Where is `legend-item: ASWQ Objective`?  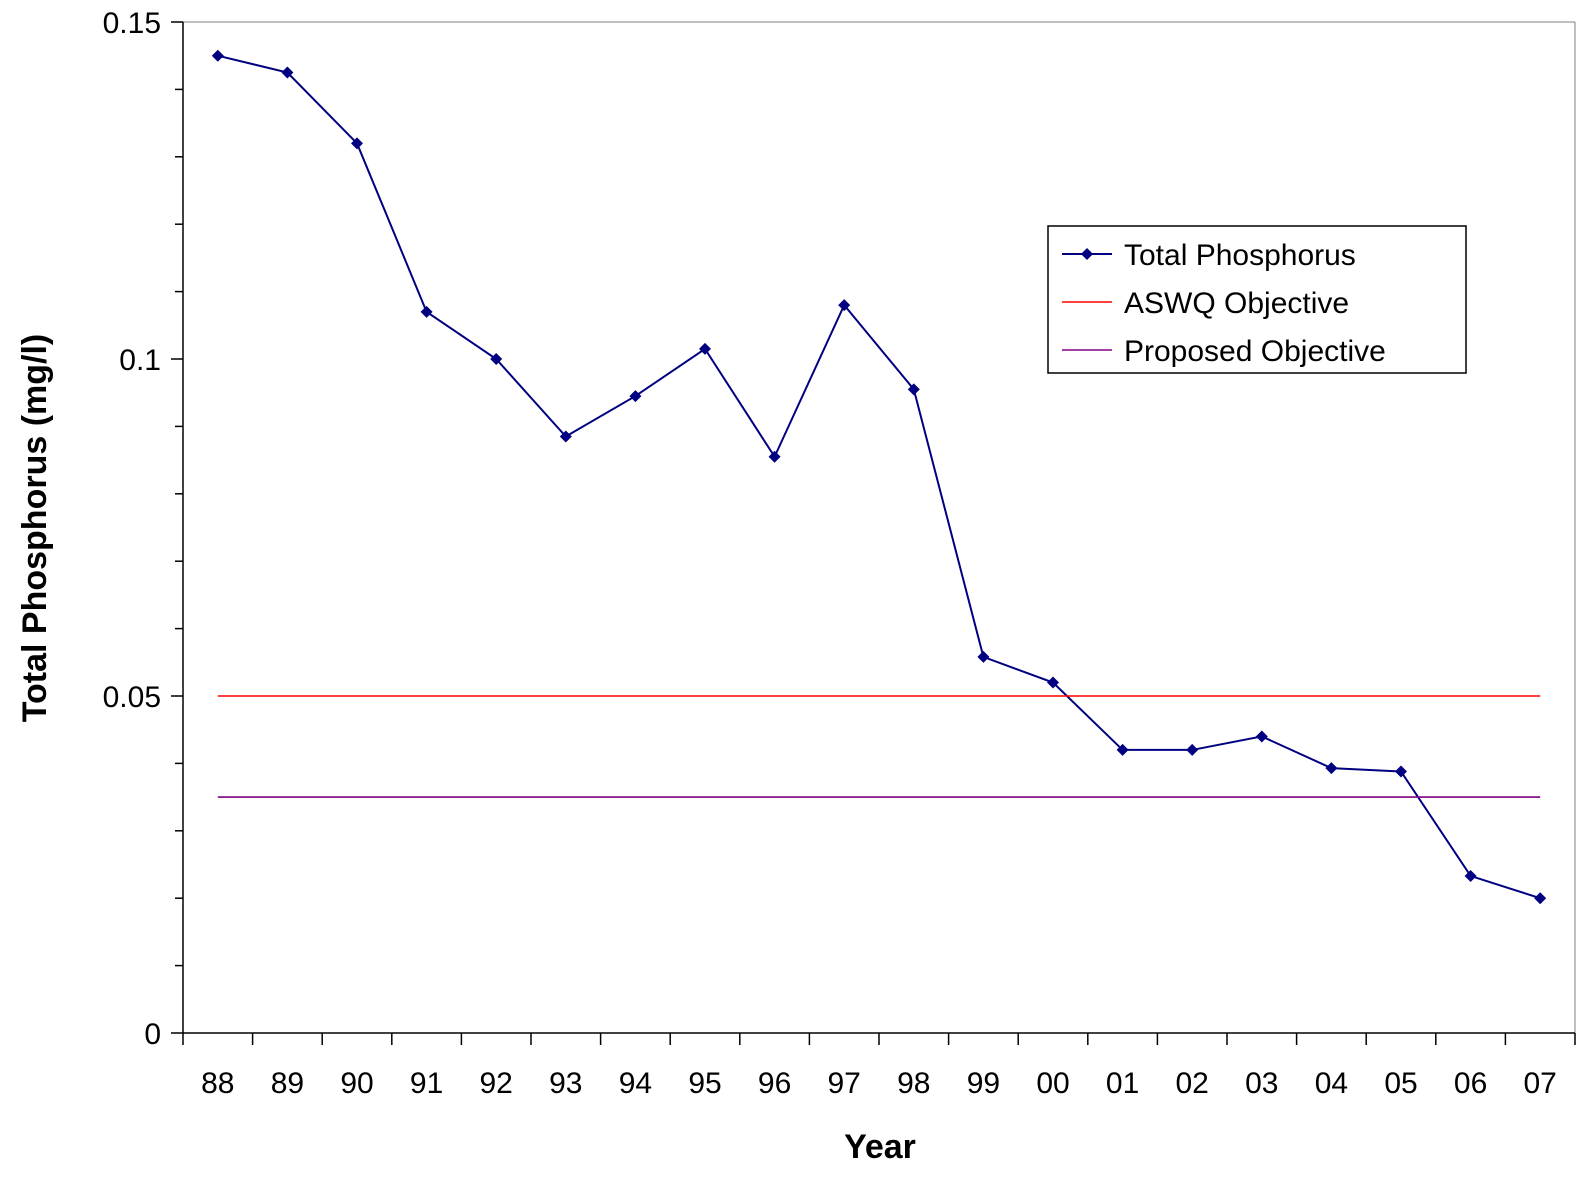
legend-item: ASWQ Objective is located at coordinates (1205, 303).